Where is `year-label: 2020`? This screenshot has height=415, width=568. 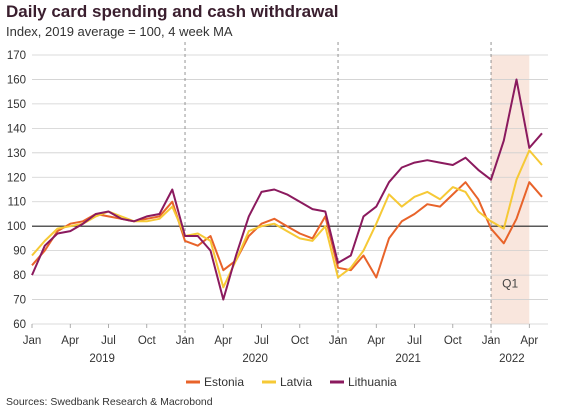
year-label: 2020 is located at coordinates (255, 359).